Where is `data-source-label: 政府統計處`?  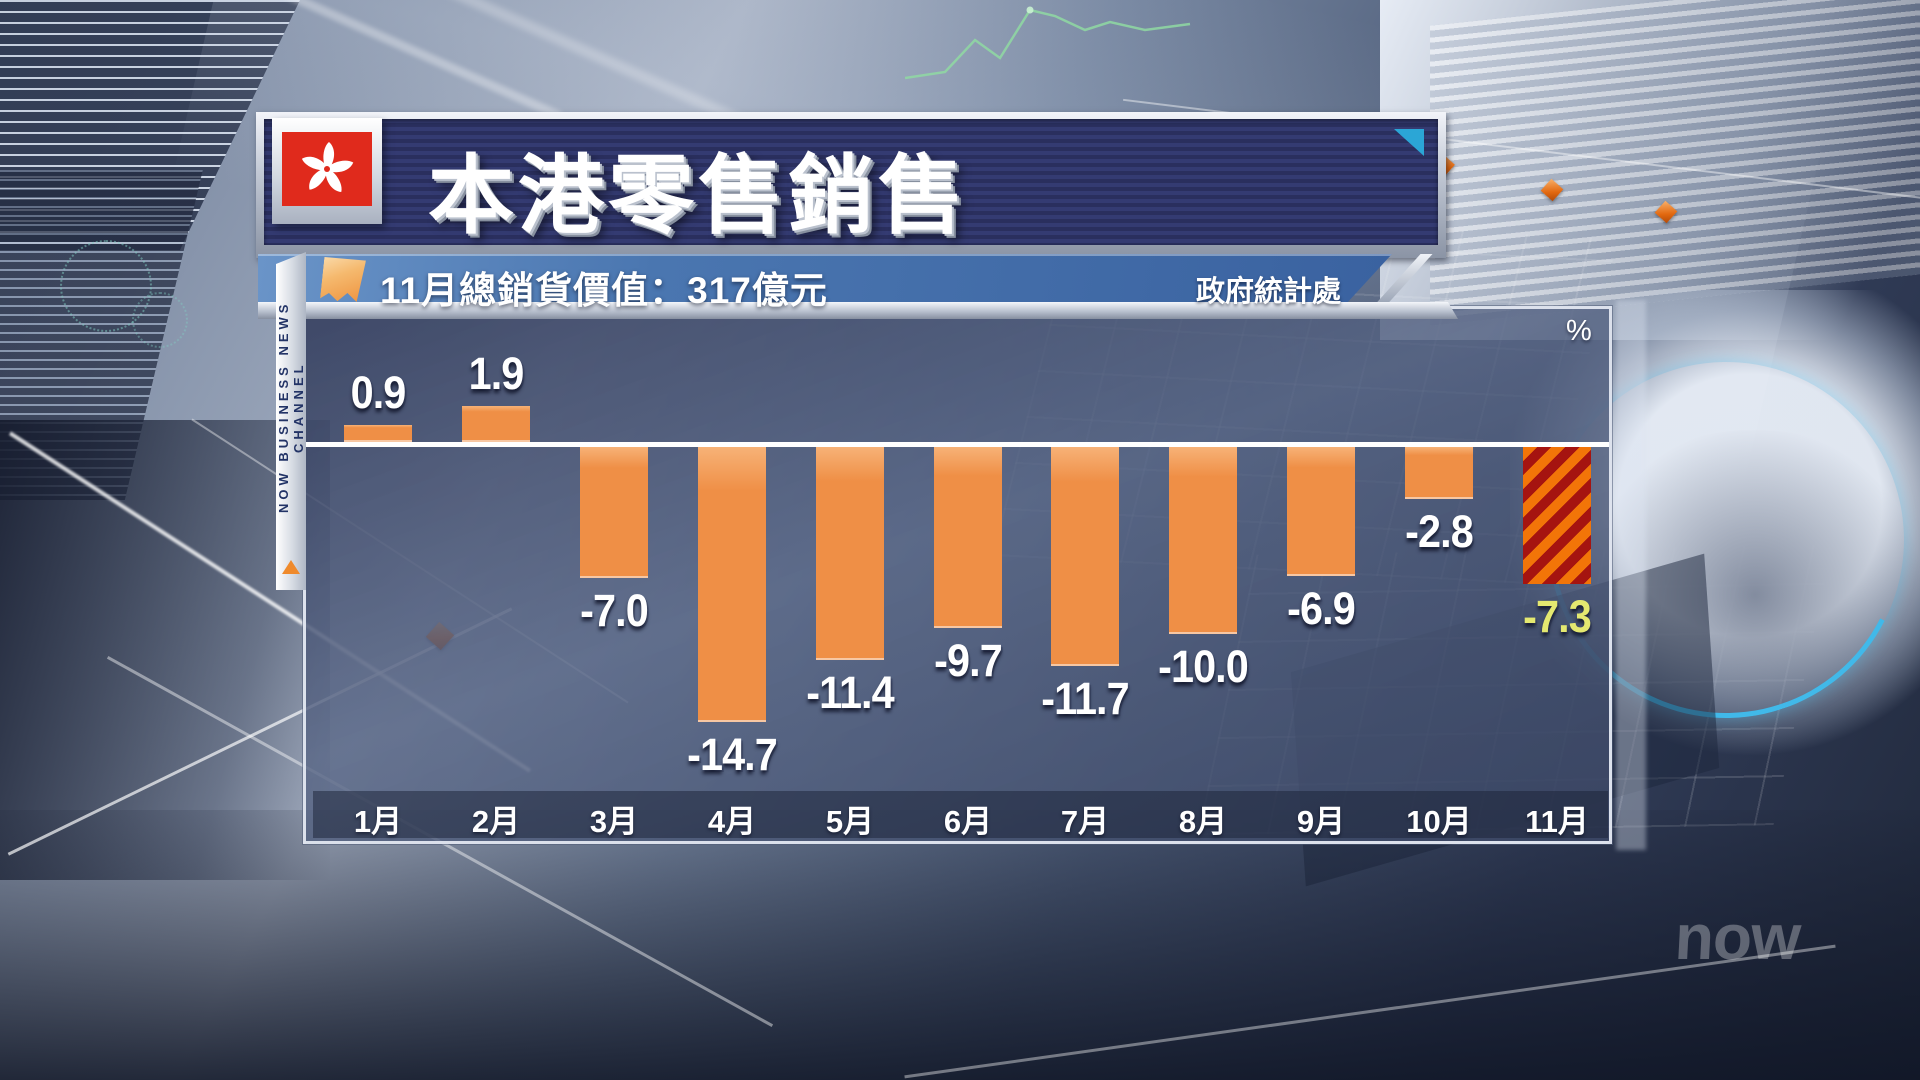 data-source-label: 政府統計處 is located at coordinates (1269, 292).